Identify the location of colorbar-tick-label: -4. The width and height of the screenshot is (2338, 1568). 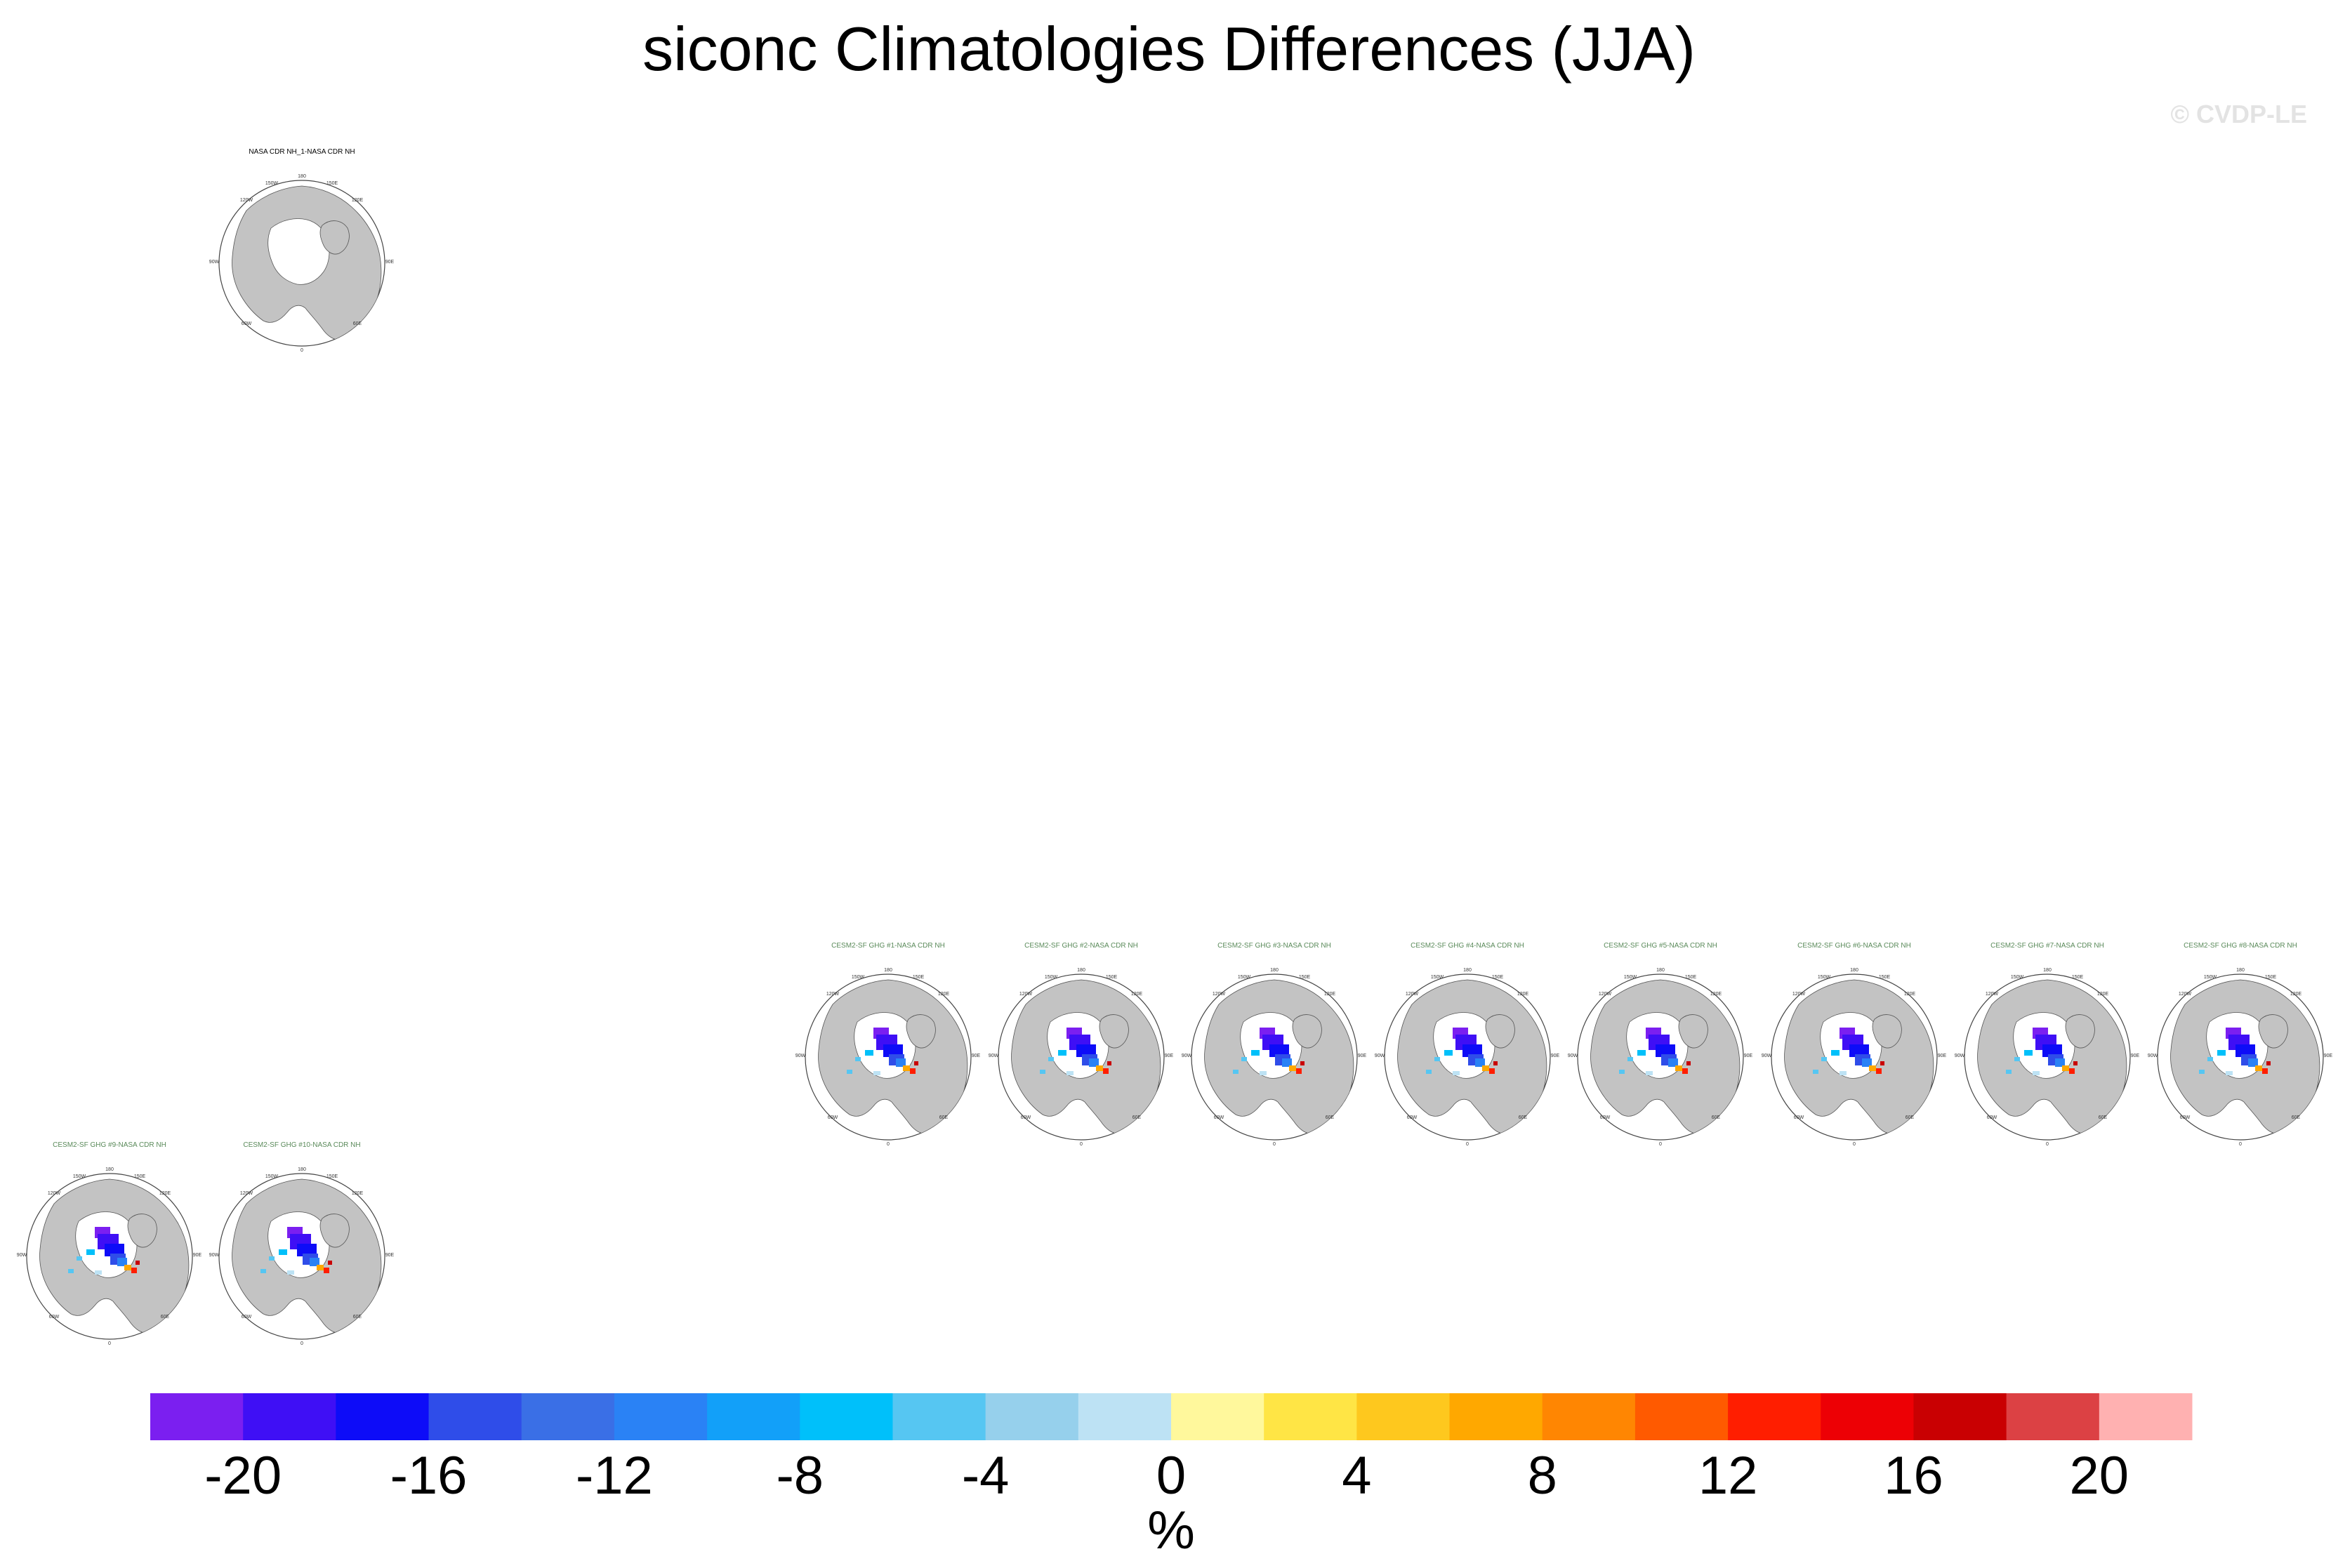
(986, 1476).